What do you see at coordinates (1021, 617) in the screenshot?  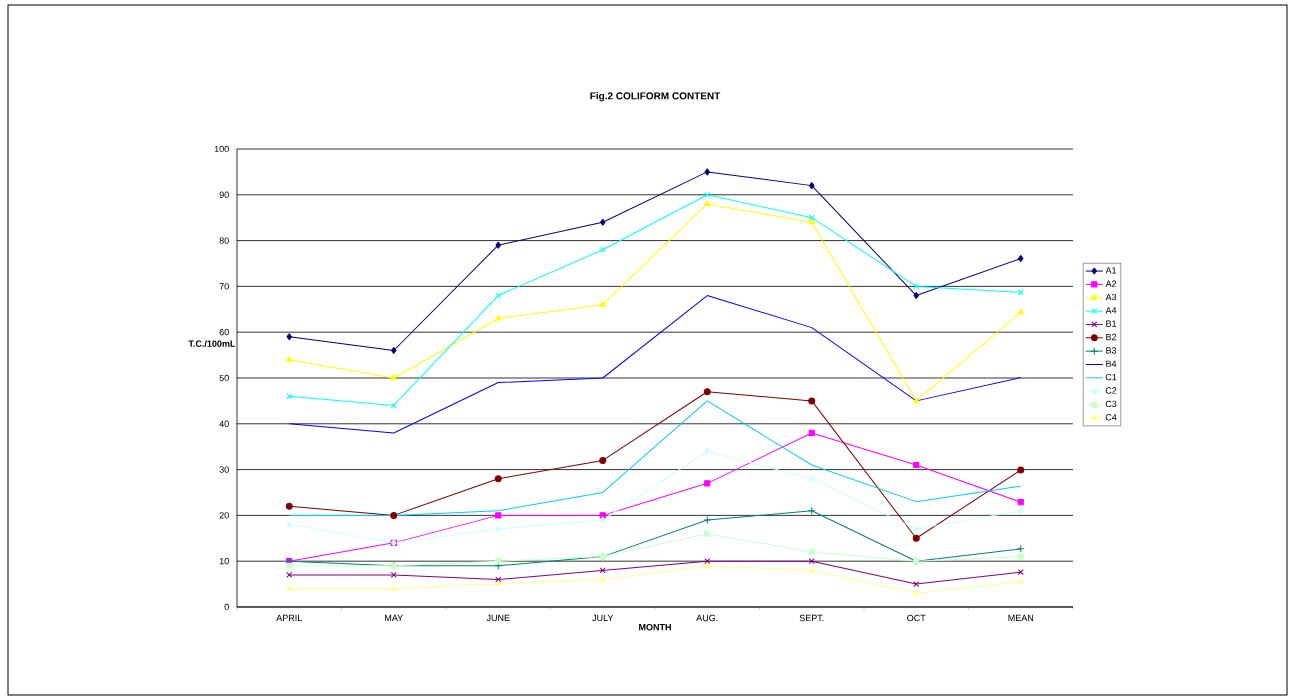 I see `x-tick-label: MEAN` at bounding box center [1021, 617].